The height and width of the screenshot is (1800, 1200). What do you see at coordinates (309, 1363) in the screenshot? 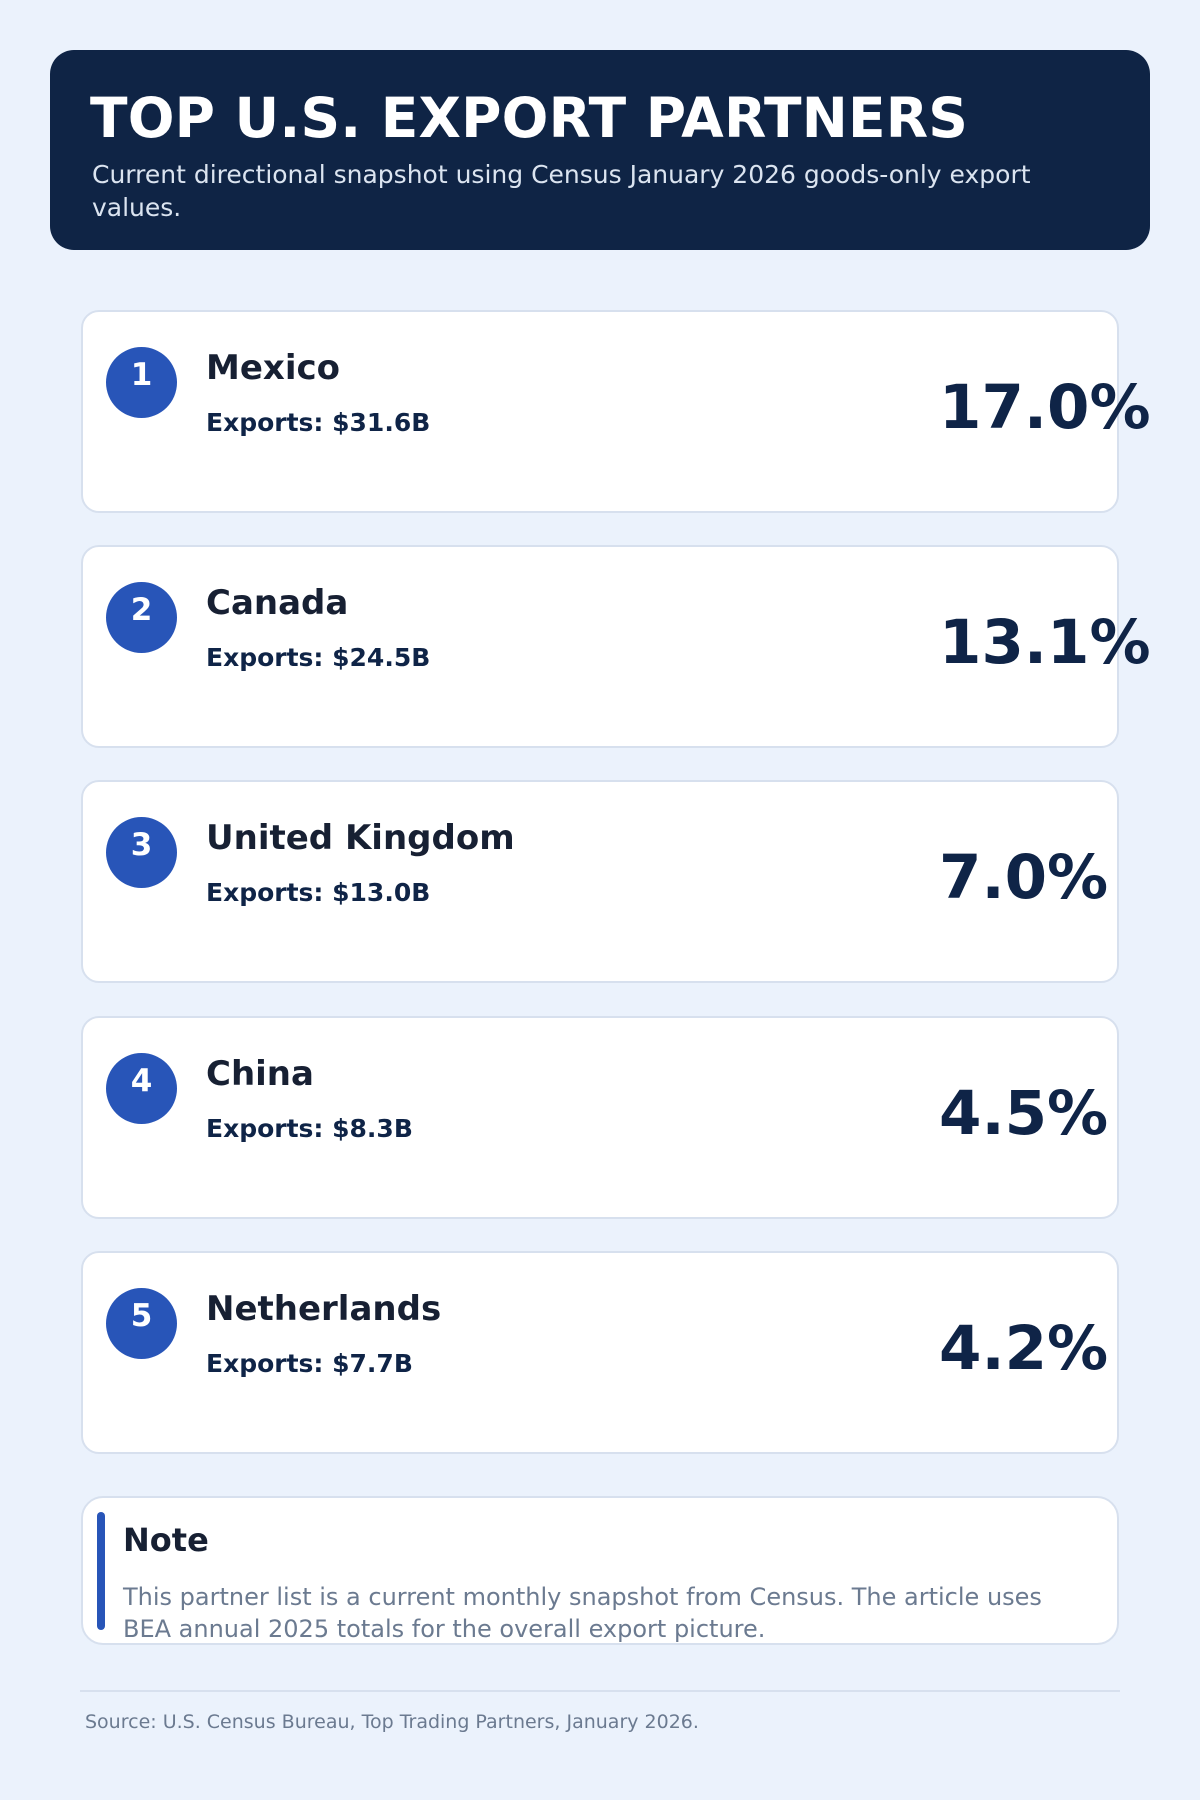
I see `partner-exports: Exports: $7.7B` at bounding box center [309, 1363].